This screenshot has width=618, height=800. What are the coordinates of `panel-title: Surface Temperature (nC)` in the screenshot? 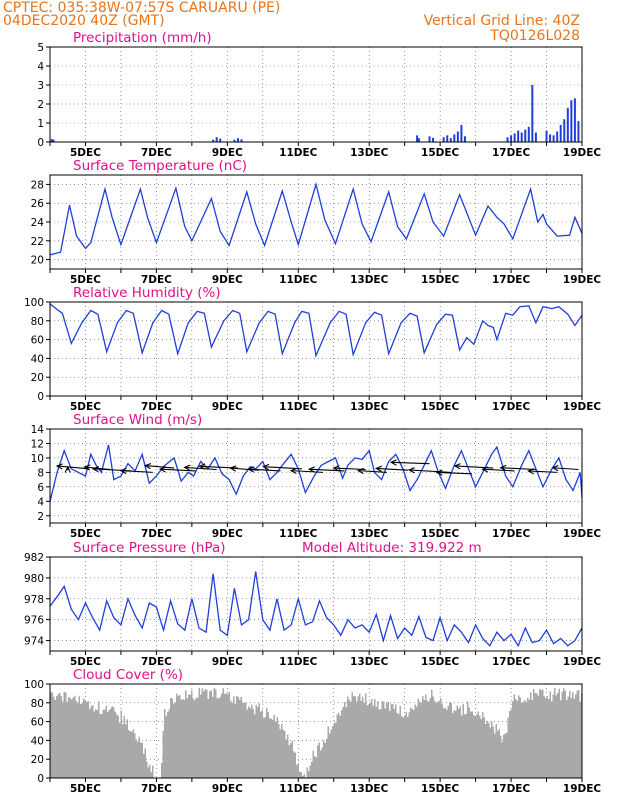 It's located at (160, 166).